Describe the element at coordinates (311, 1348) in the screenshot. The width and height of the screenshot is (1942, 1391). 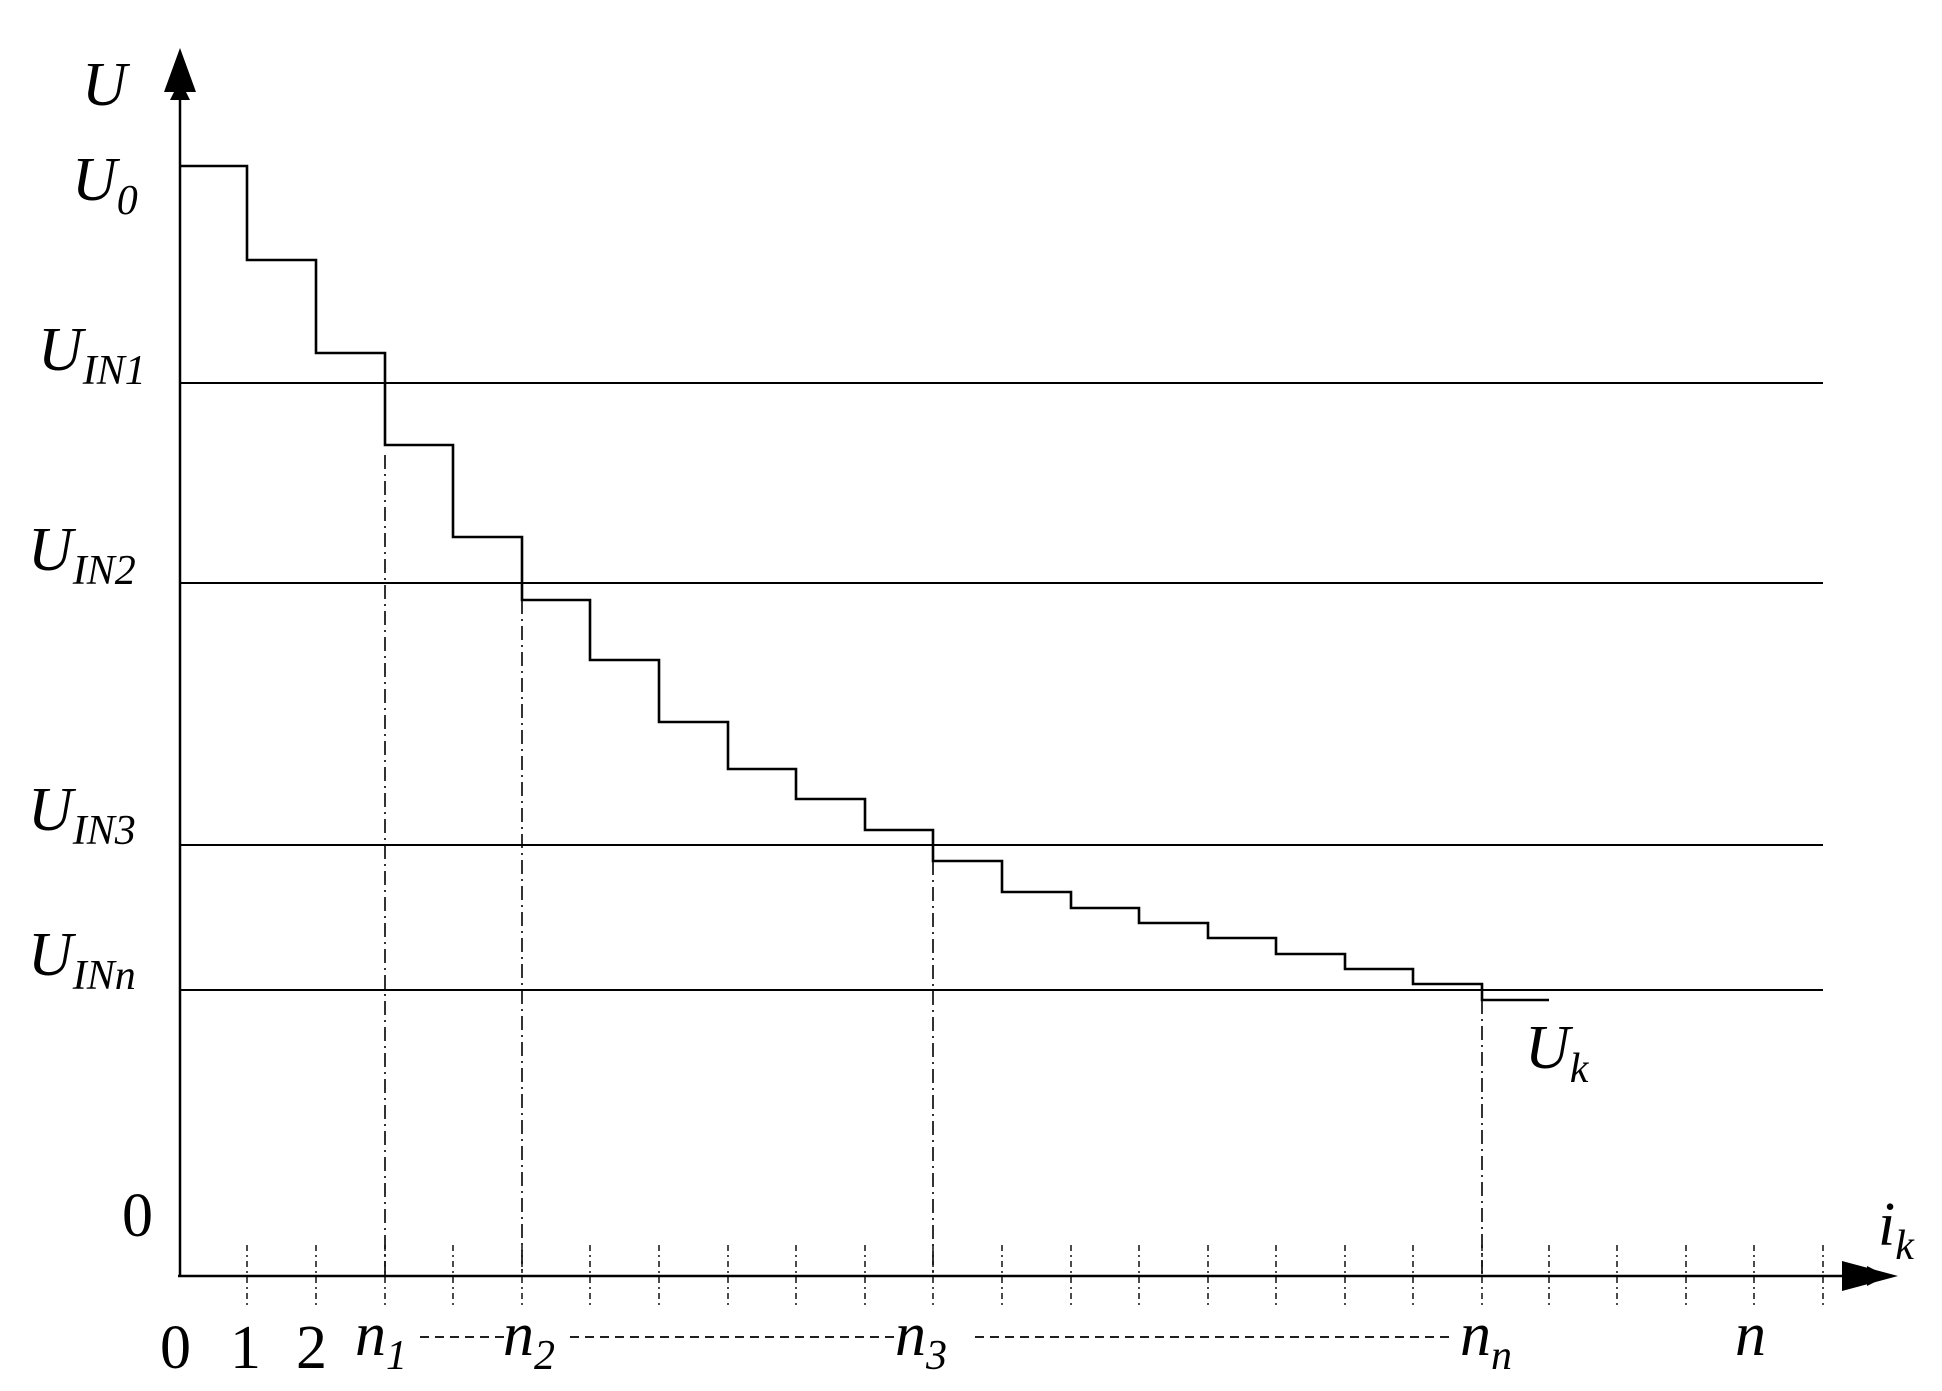
I see `x-label-2: 2` at that location.